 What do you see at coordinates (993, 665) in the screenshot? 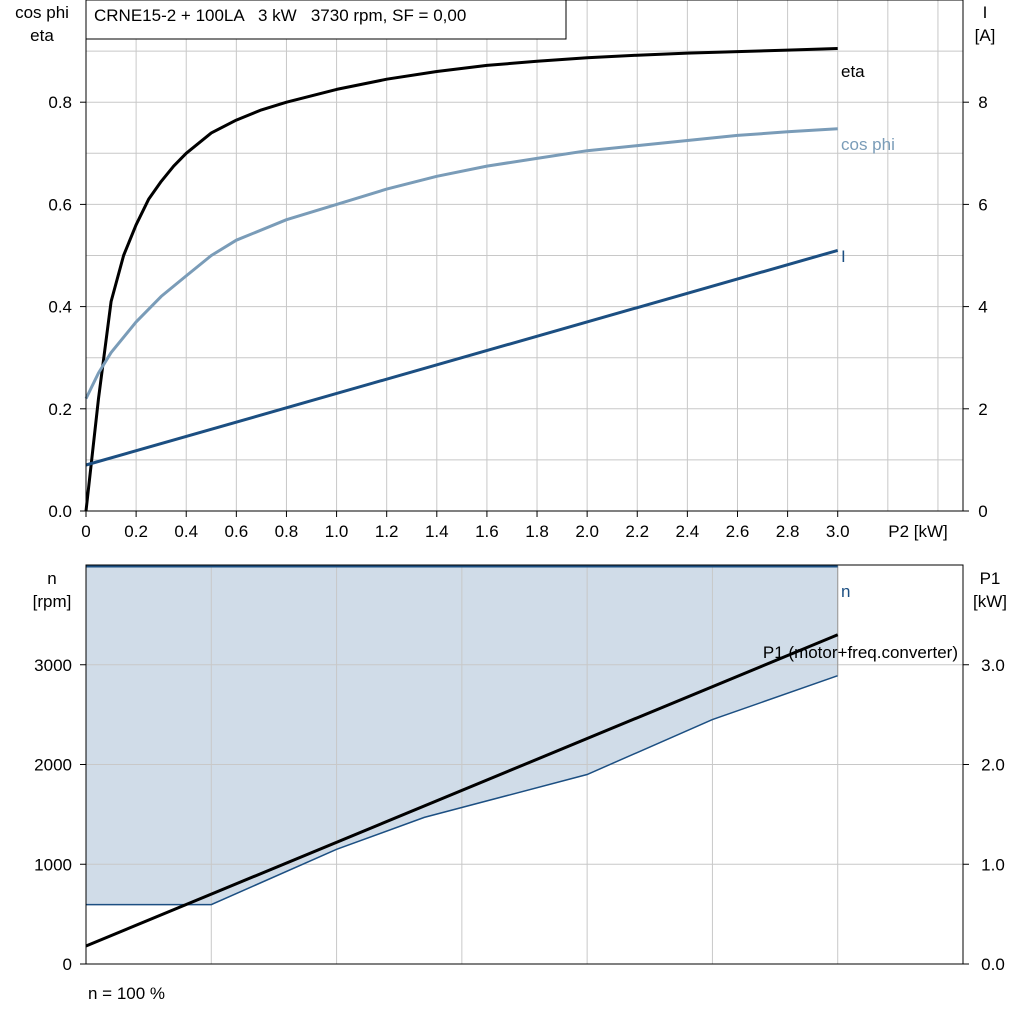
I see `bottom-y-right-tick-label: 3.0` at bounding box center [993, 665].